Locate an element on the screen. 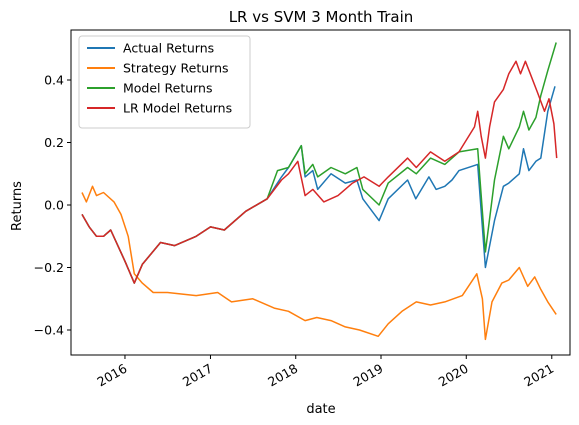 This screenshot has width=579, height=425. legend-label: Model Returns is located at coordinates (168, 88).